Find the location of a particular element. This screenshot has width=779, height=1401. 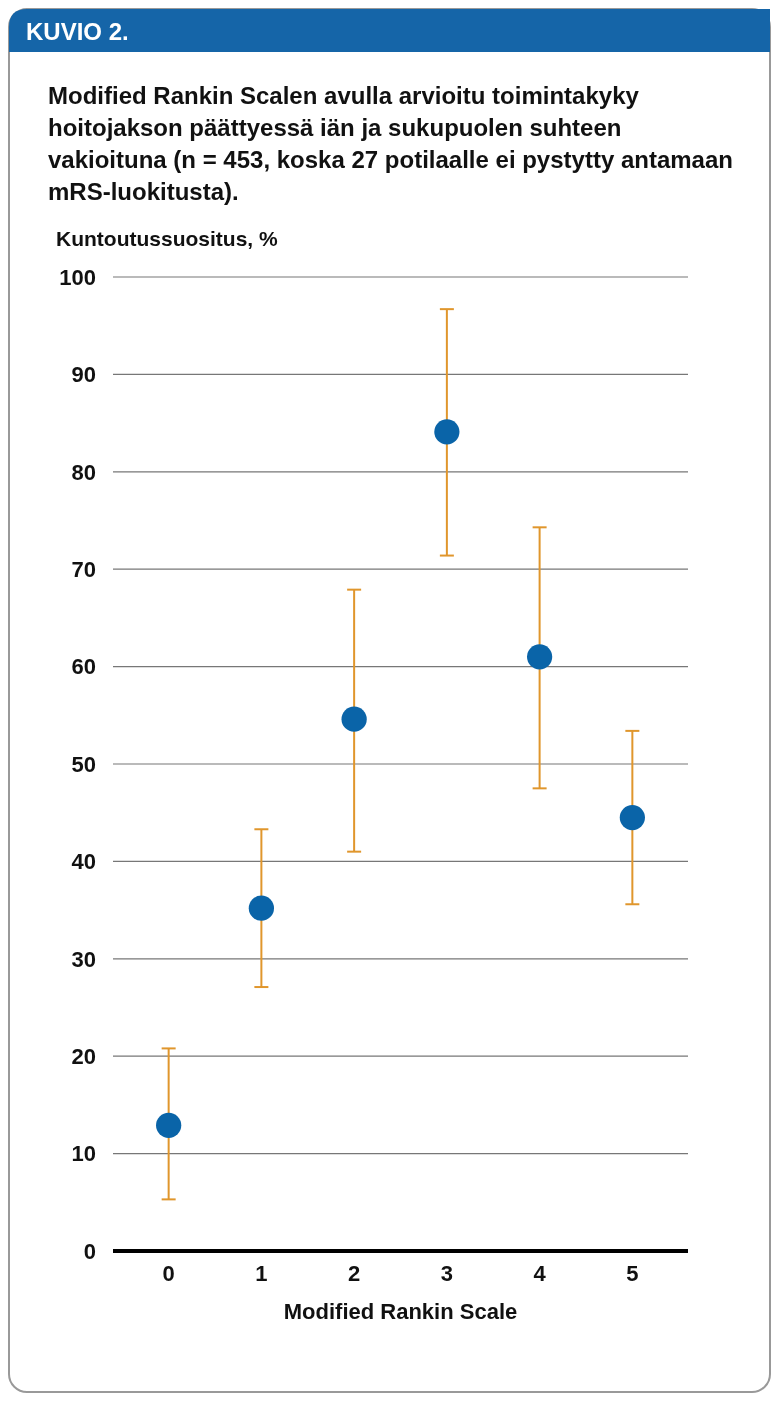

y-tick-label: 10 is located at coordinates (83, 1154).